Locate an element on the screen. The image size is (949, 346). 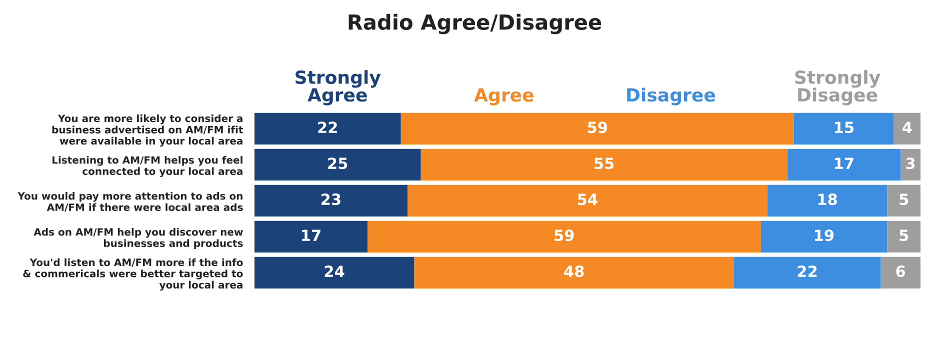
data-label: 15 is located at coordinates (844, 128).